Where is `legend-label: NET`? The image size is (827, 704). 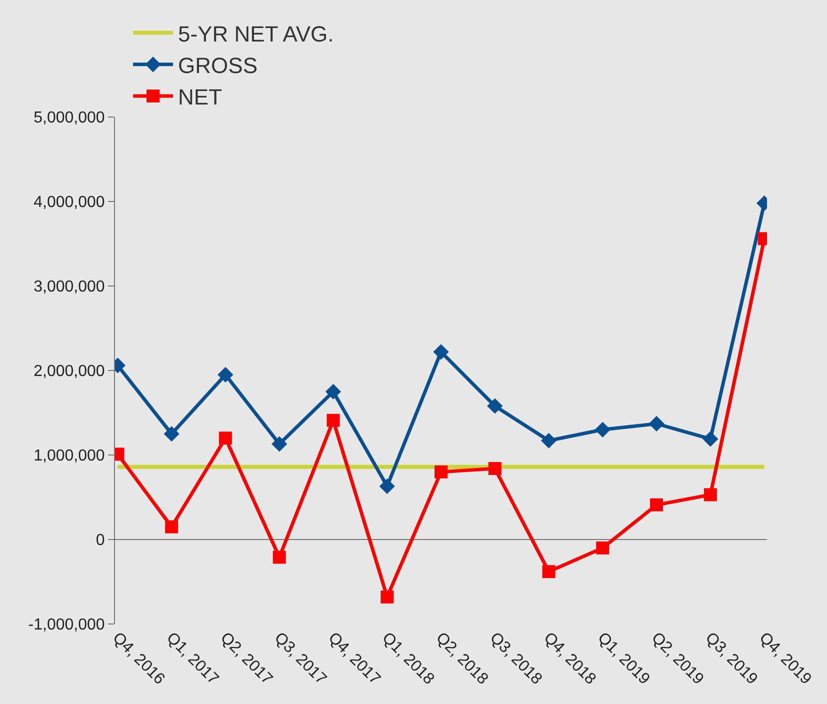 legend-label: NET is located at coordinates (200, 97).